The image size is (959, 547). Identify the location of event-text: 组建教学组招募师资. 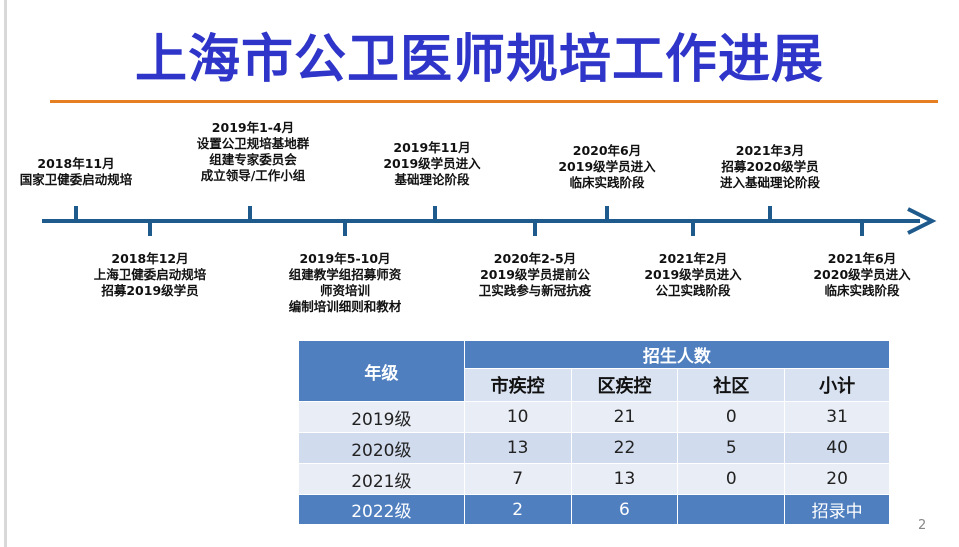
(345, 274).